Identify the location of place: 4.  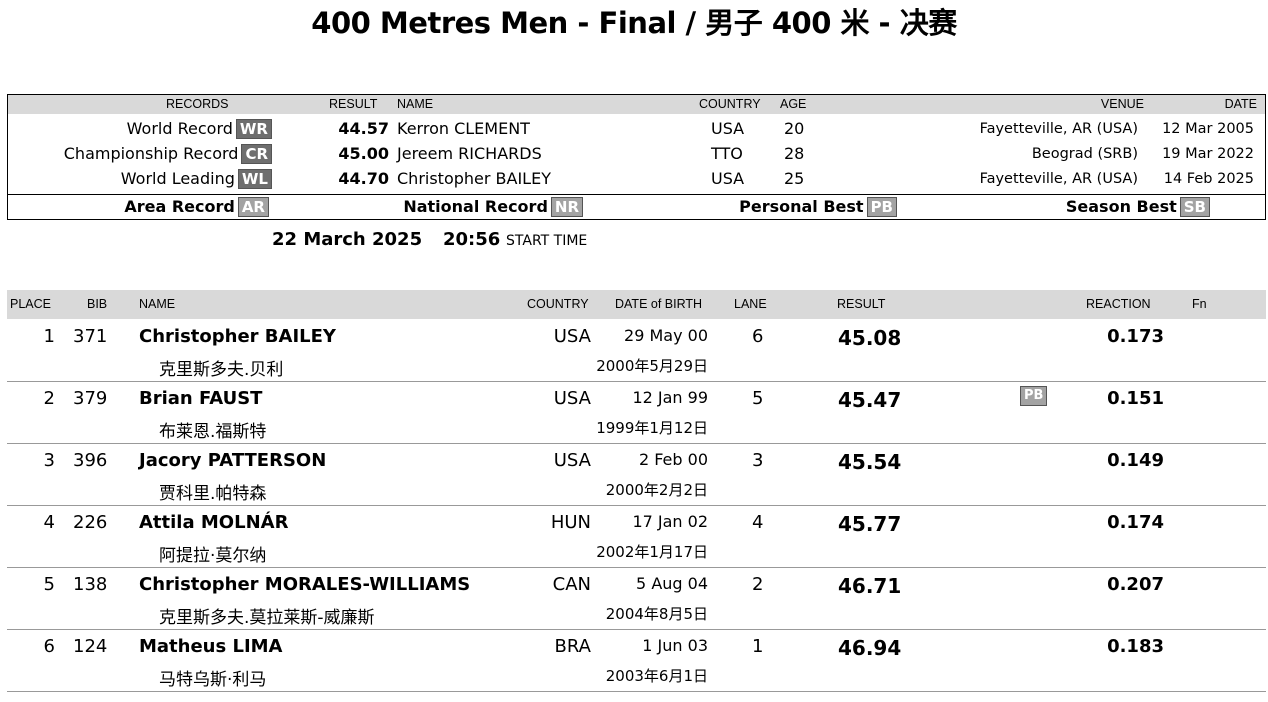
(49, 522).